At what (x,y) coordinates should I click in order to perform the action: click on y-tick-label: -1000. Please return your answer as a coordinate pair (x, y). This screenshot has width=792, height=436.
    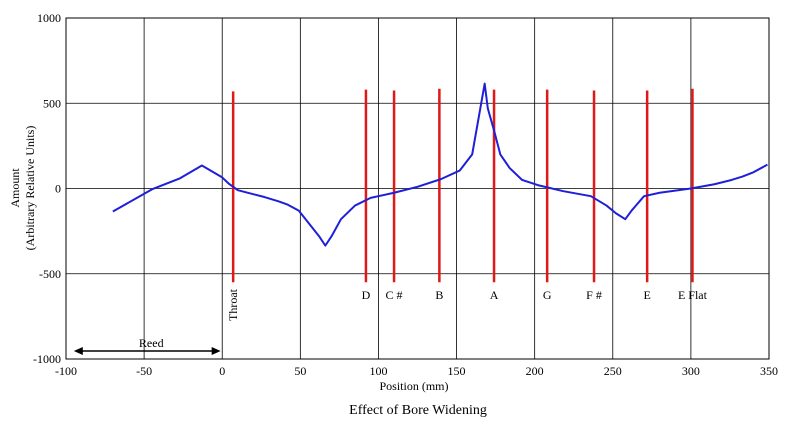
    Looking at the image, I should click on (47, 359).